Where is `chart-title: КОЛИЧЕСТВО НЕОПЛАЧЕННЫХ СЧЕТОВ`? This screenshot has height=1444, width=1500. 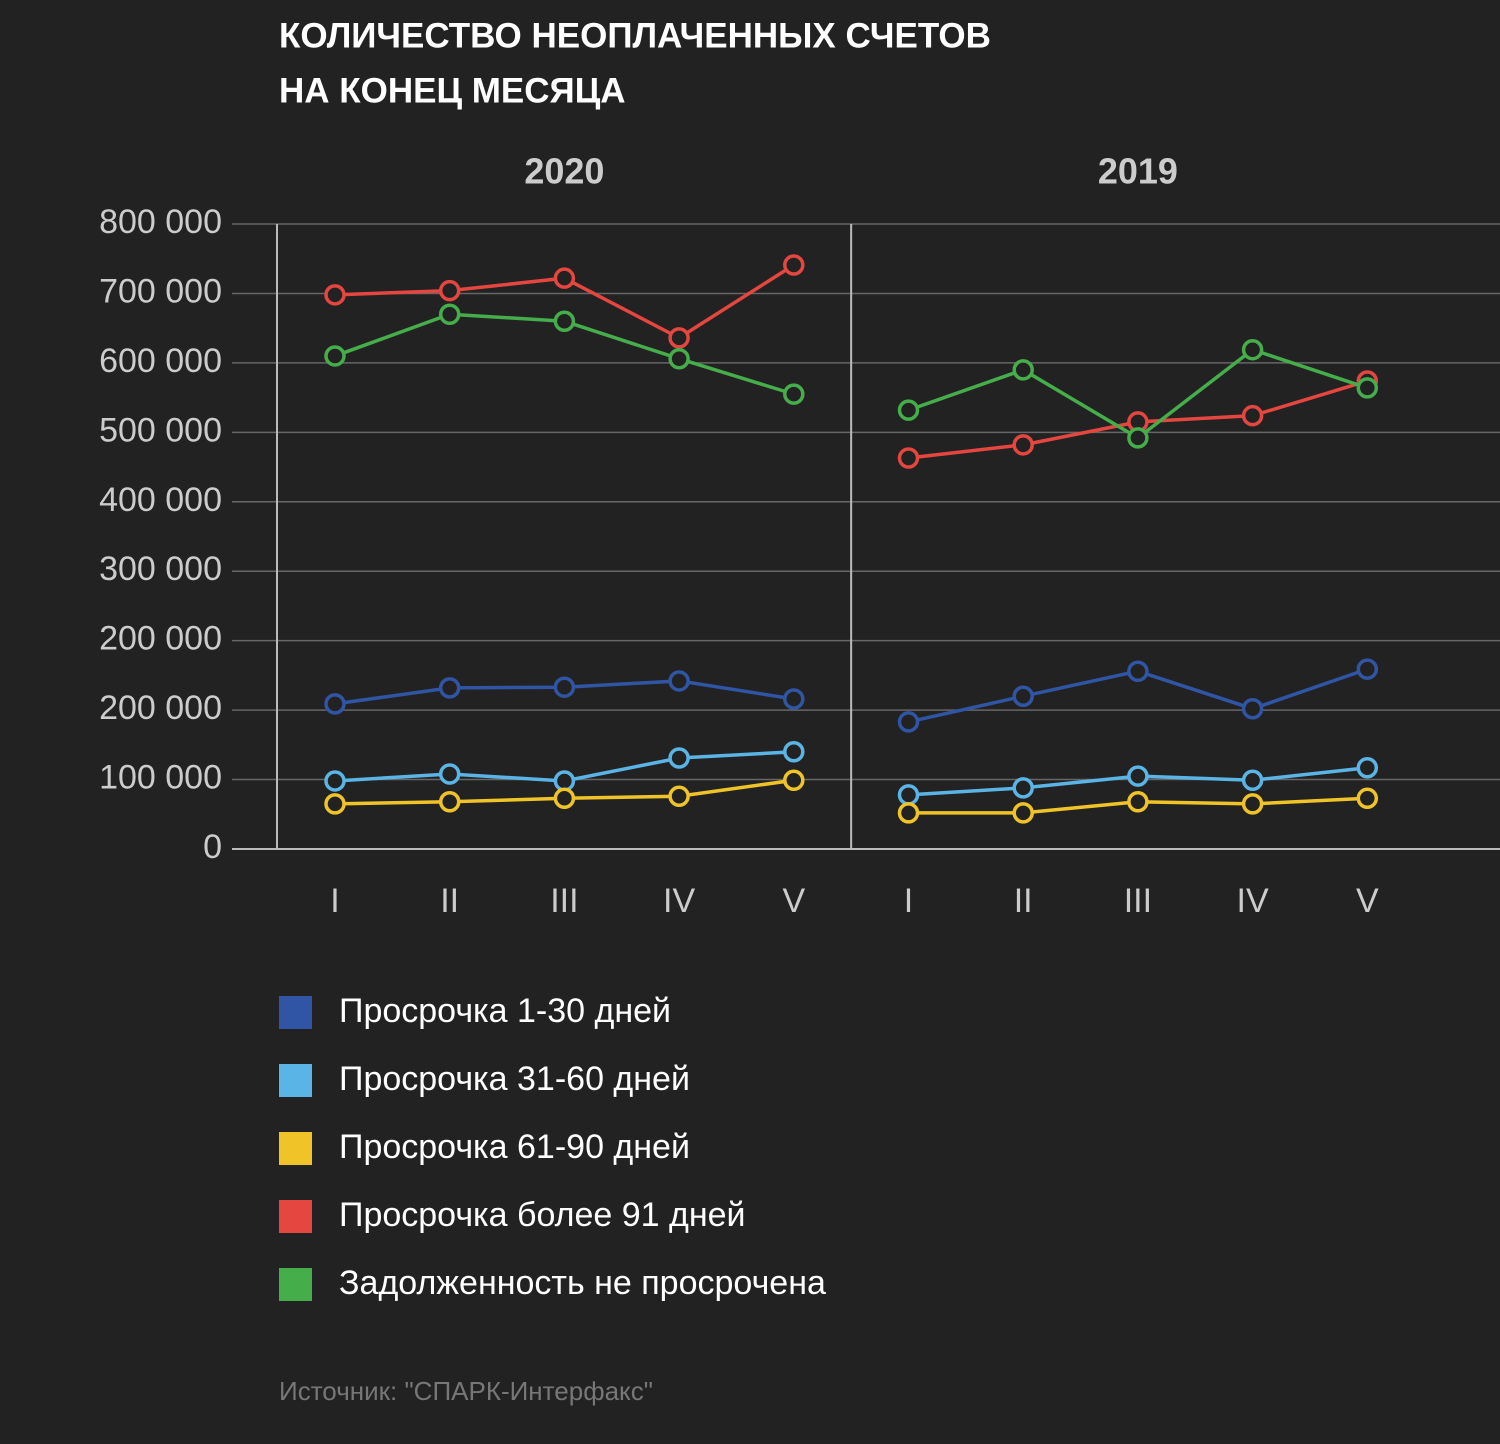
chart-title: КОЛИЧЕСТВО НЕОПЛАЧЕННЫХ СЧЕТОВ is located at coordinates (635, 35).